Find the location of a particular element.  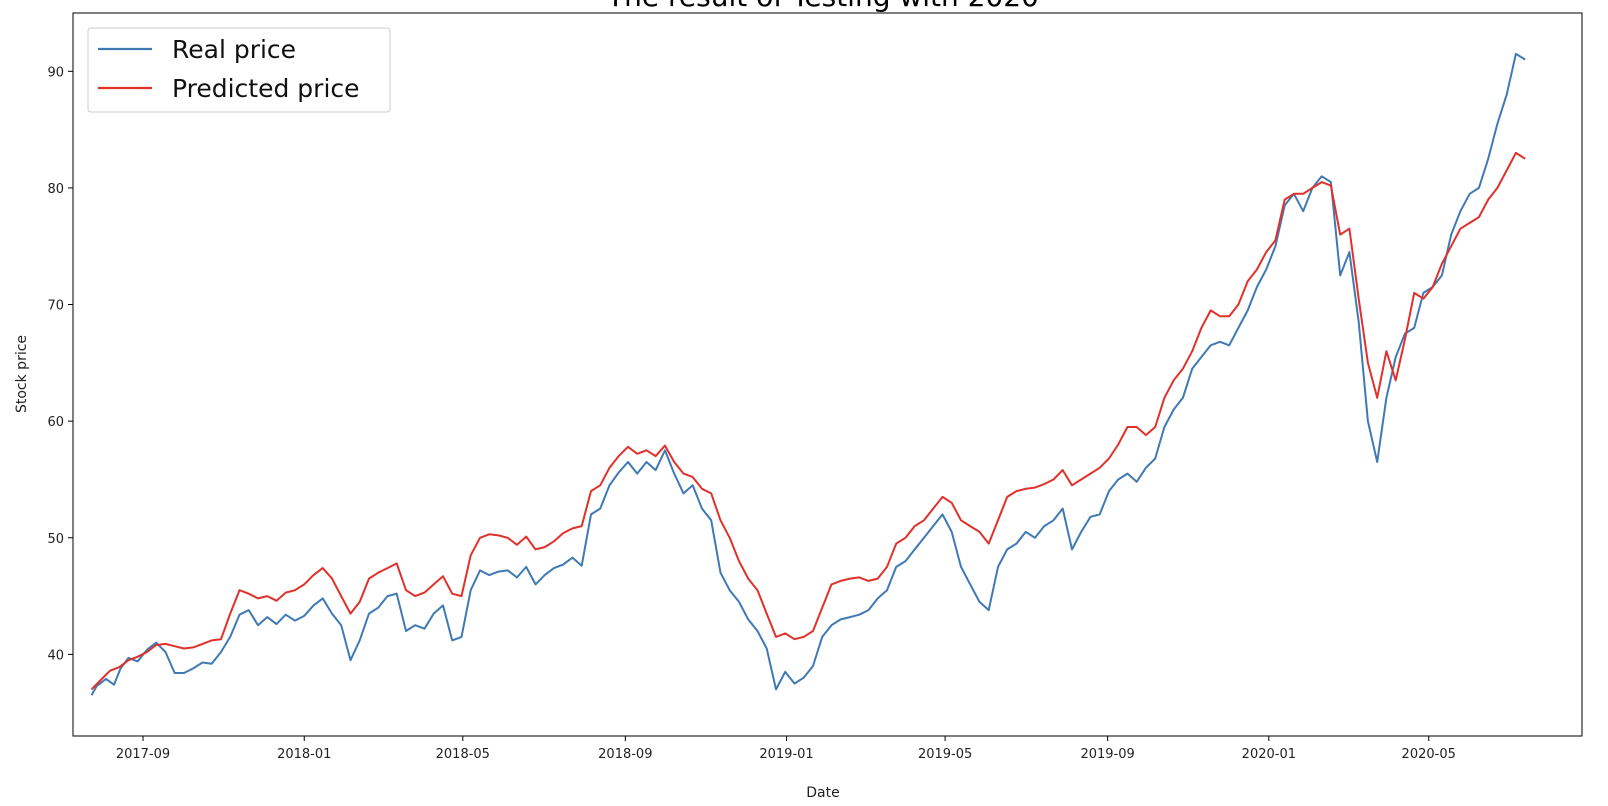

x-tick-label: 2018-05 is located at coordinates (463, 754).